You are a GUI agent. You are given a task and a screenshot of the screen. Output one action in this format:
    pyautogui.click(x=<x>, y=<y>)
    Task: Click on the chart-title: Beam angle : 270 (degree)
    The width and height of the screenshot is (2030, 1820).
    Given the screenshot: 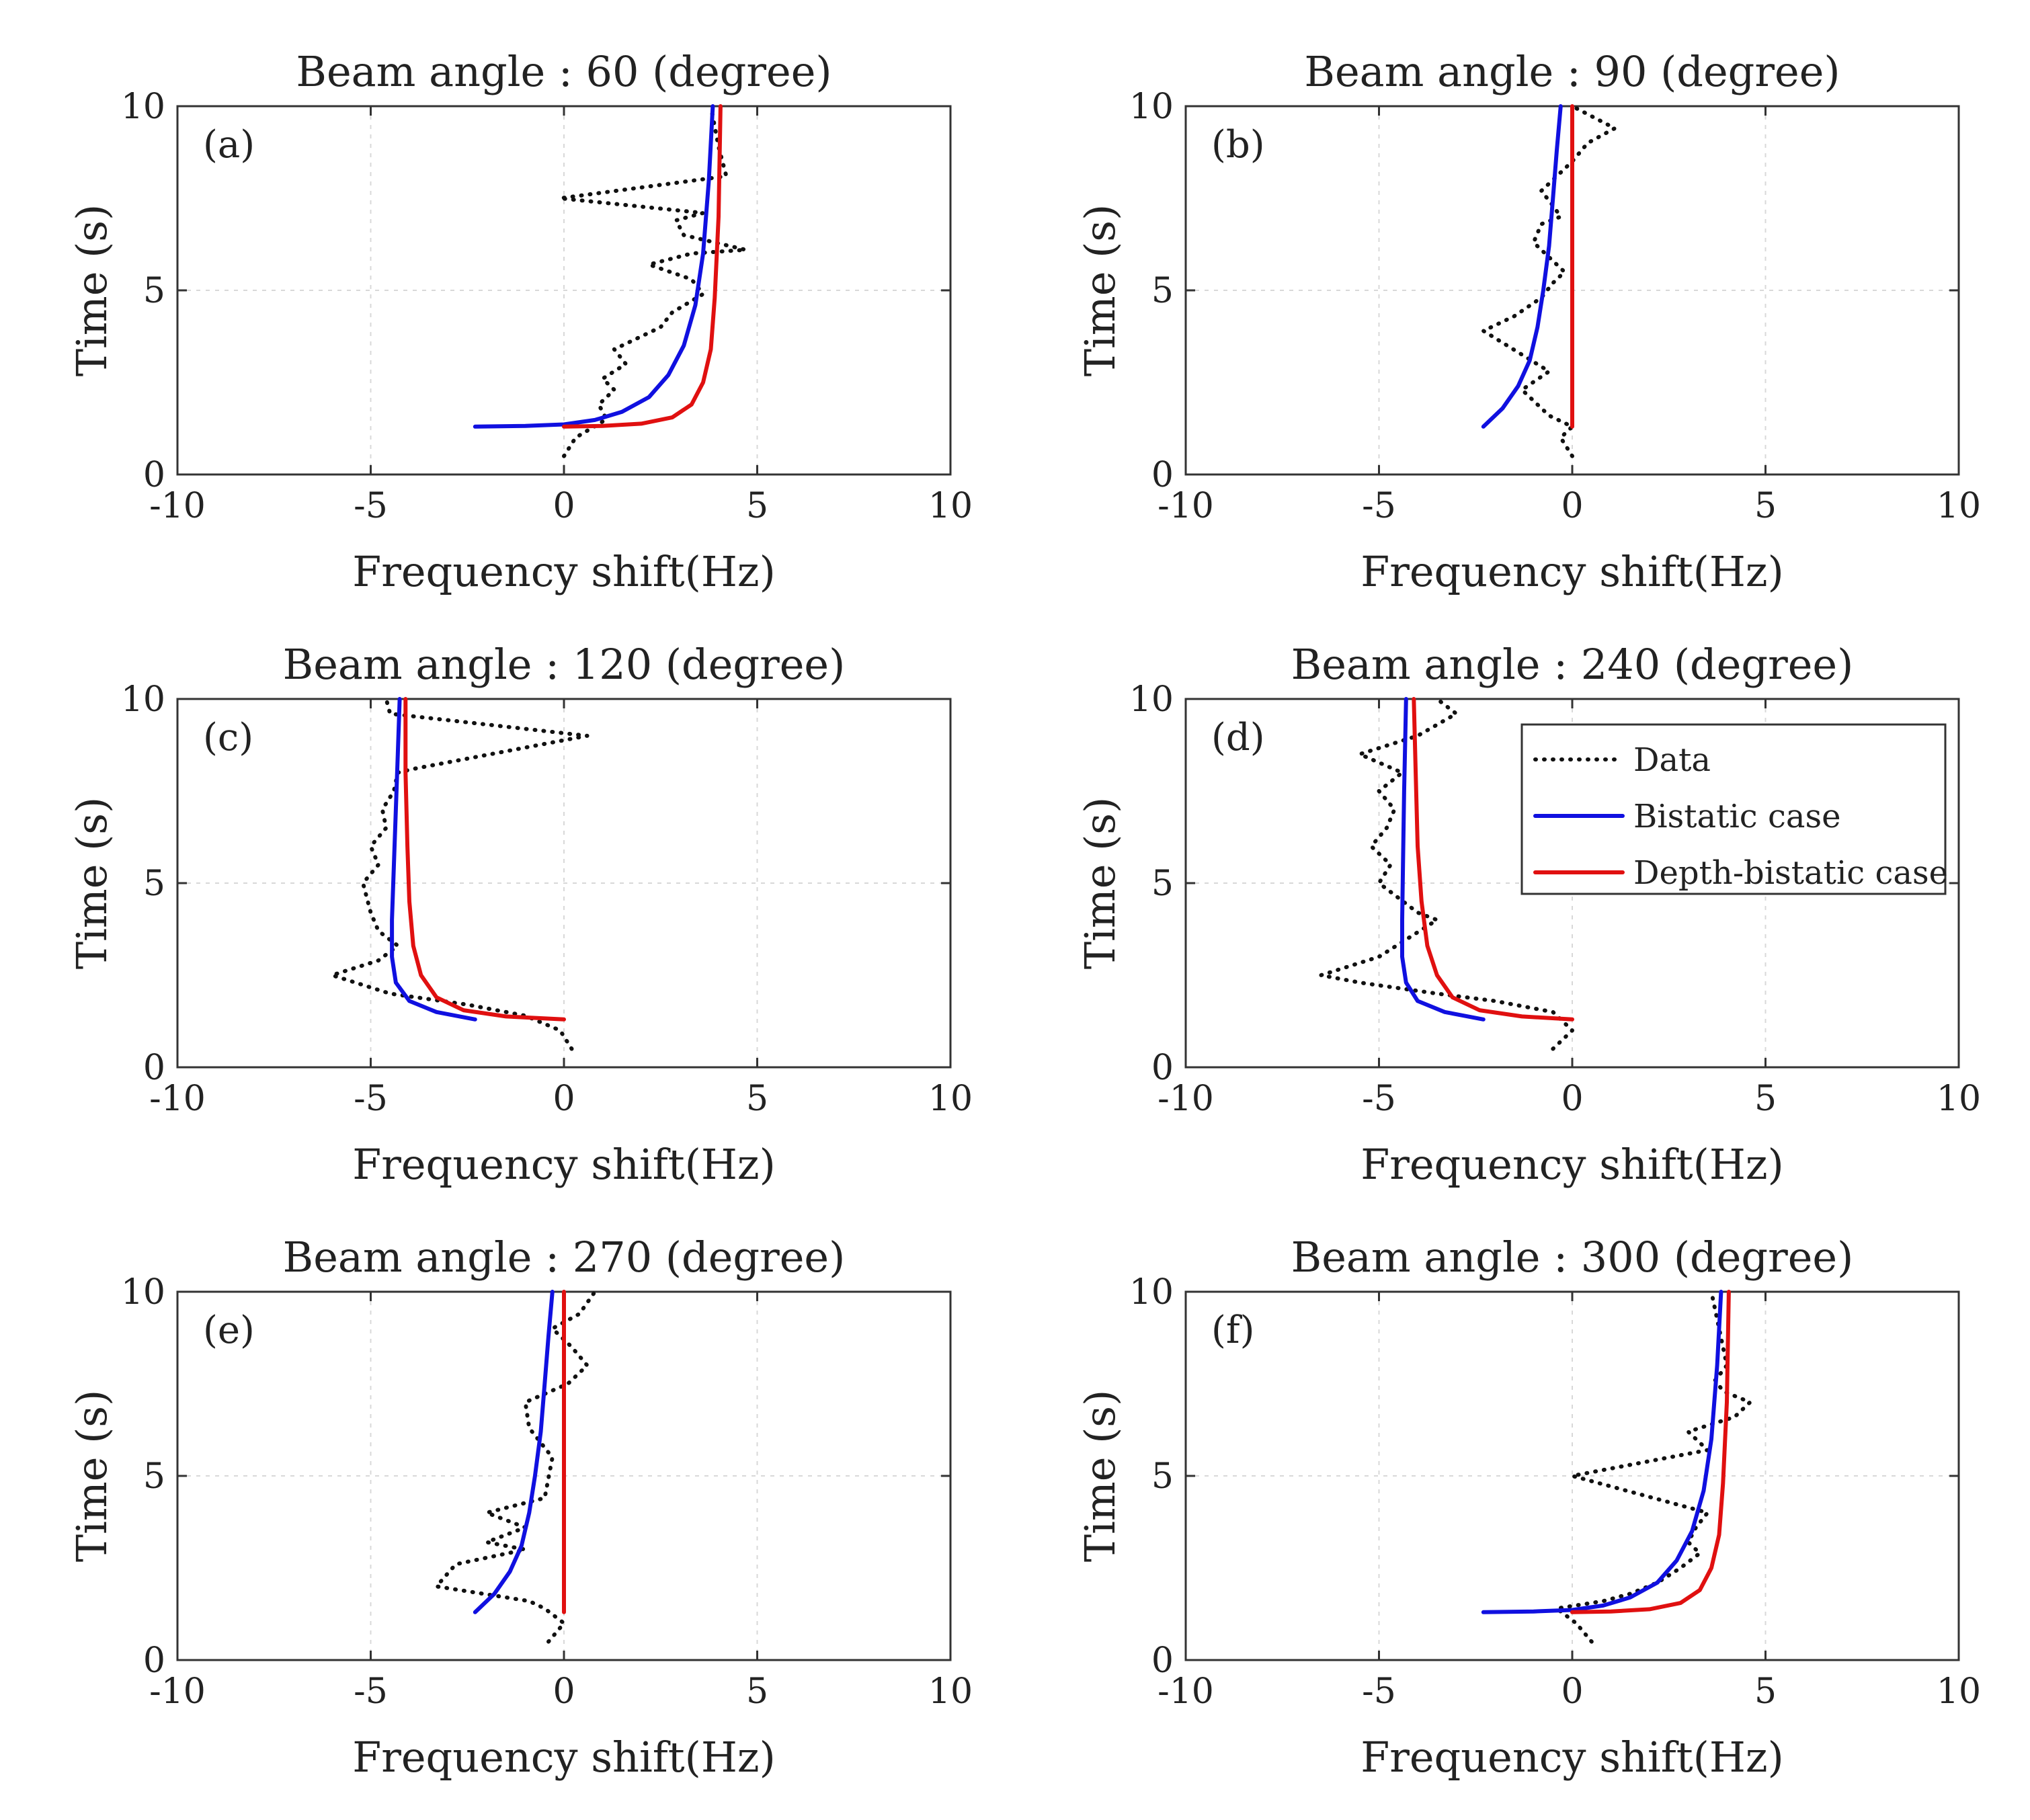 What is the action you would take?
    pyautogui.click(x=564, y=1257)
    